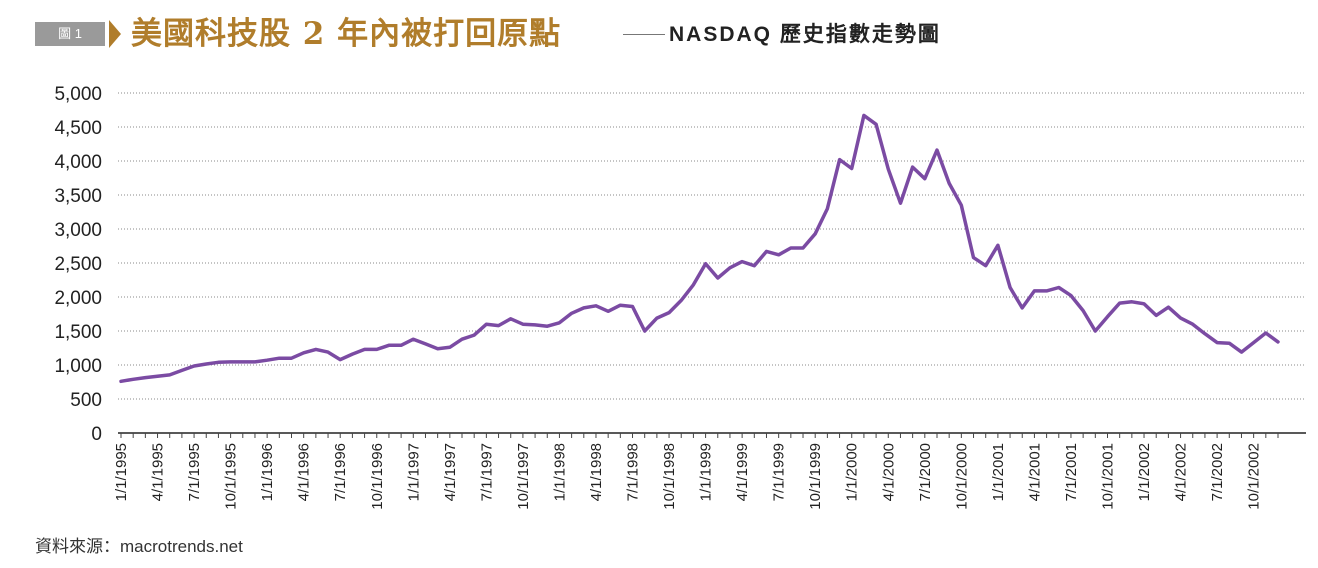 This screenshot has width=1318, height=568. Describe the element at coordinates (78, 366) in the screenshot. I see `y-tick-label: 1,000` at that location.